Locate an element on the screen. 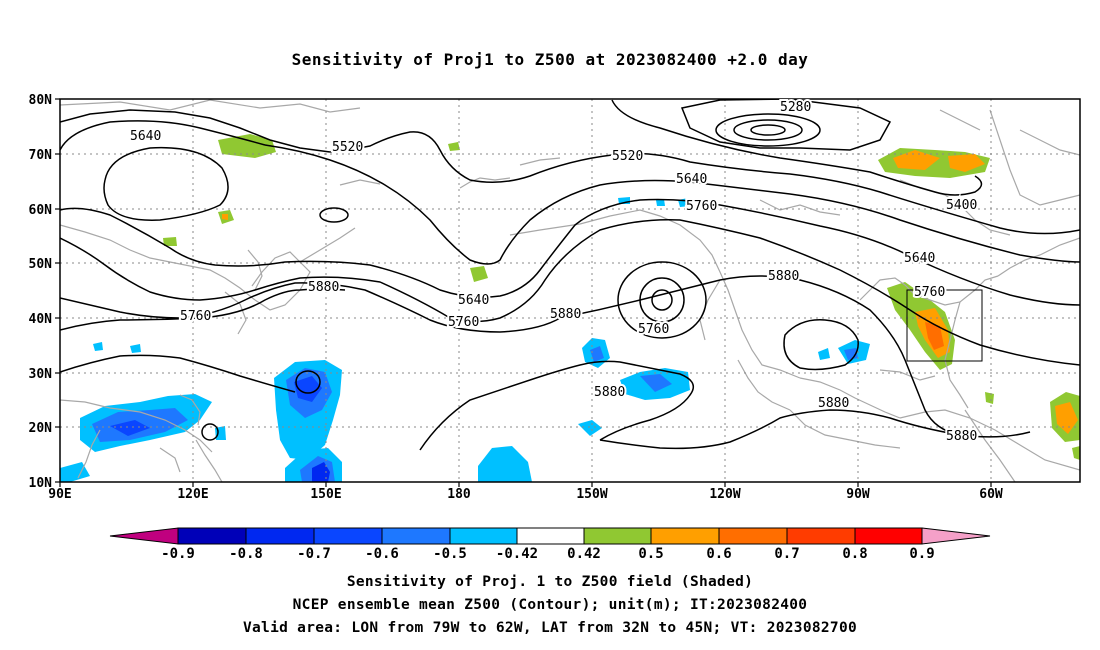 The width and height of the screenshot is (1100, 650). lon-label: 150W is located at coordinates (591, 494).